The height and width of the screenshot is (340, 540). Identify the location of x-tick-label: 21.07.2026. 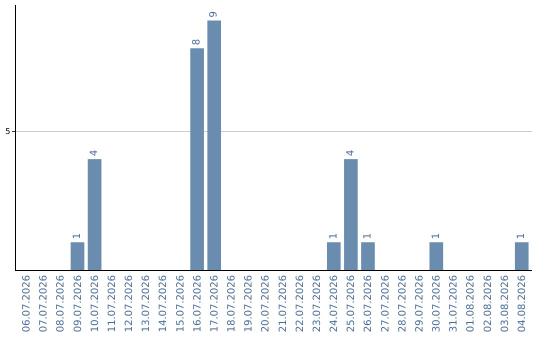
(283, 303).